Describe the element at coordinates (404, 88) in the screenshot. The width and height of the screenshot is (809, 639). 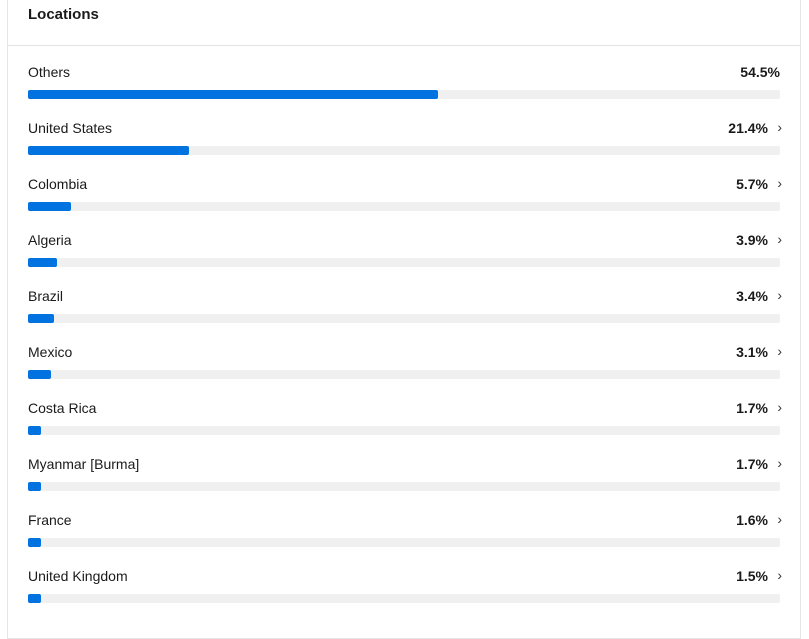
I see `location-row: Others 54.5%` at that location.